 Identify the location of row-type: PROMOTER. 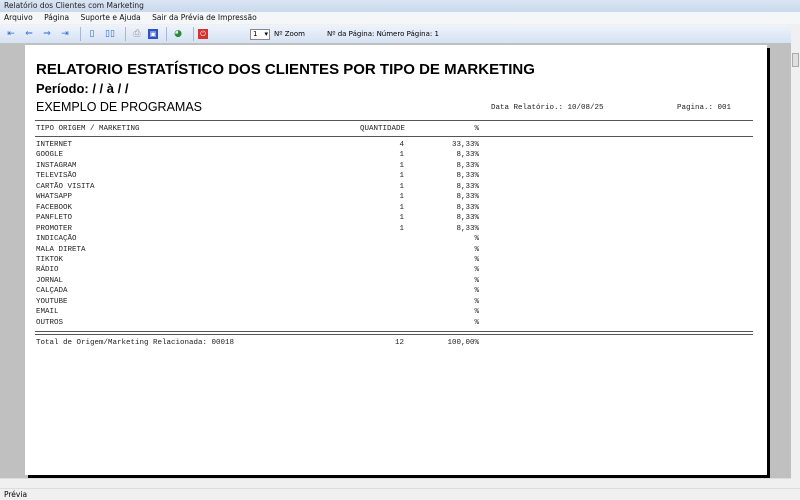
(54, 228).